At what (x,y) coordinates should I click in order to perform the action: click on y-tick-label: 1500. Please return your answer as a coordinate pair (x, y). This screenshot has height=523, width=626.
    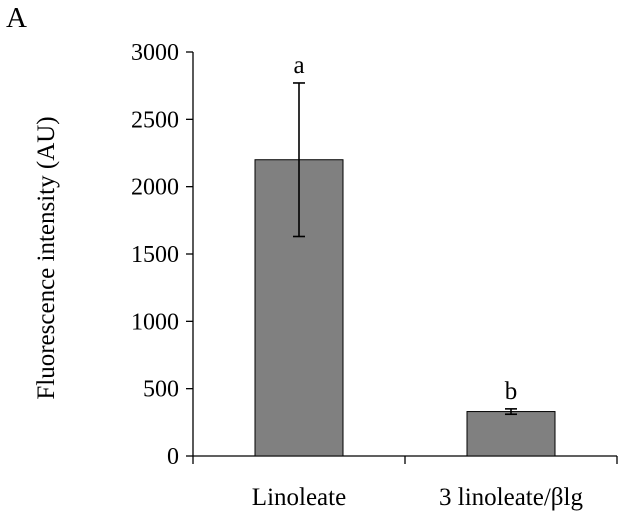
    Looking at the image, I should click on (155, 255).